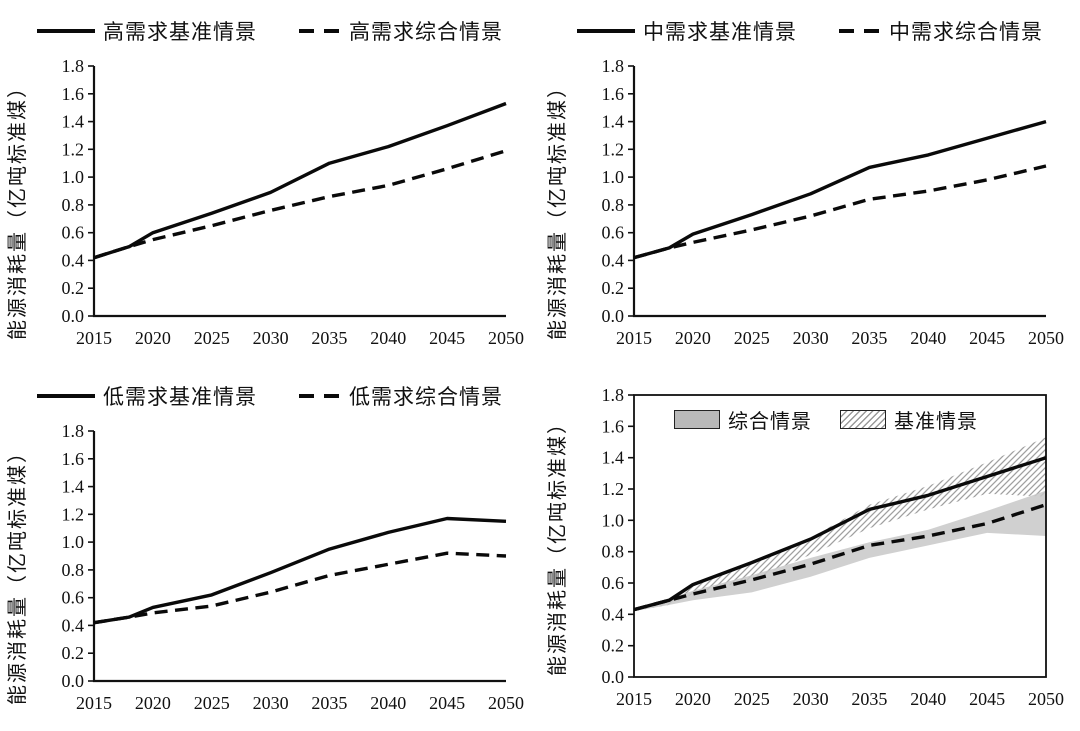 Image resolution: width=1080 pixels, height=731 pixels. I want to click on legend-label: 基准情景, so click(936, 422).